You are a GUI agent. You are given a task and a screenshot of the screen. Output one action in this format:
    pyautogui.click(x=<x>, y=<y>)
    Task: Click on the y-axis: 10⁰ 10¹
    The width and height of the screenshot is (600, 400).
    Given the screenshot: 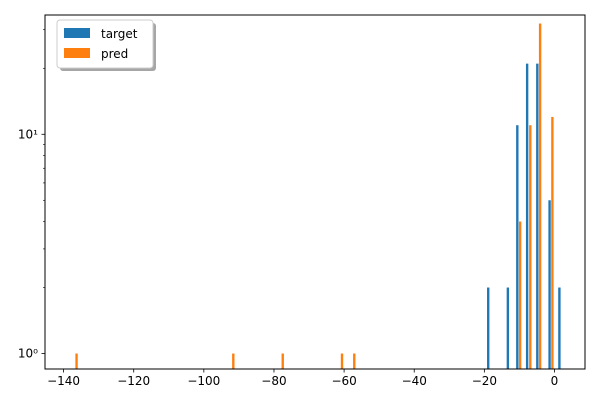 What is the action you would take?
    pyautogui.click(x=31, y=195)
    